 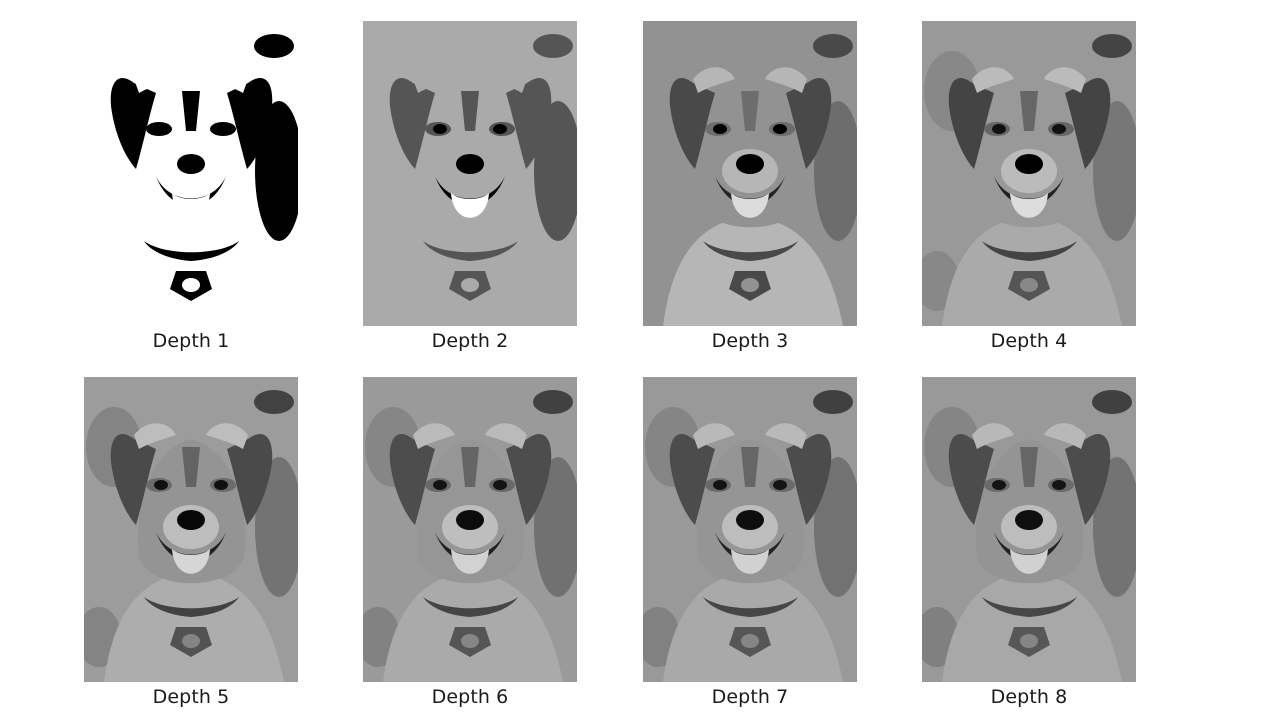 I want to click on panel-depth-1: Depth 1, so click(x=191, y=186).